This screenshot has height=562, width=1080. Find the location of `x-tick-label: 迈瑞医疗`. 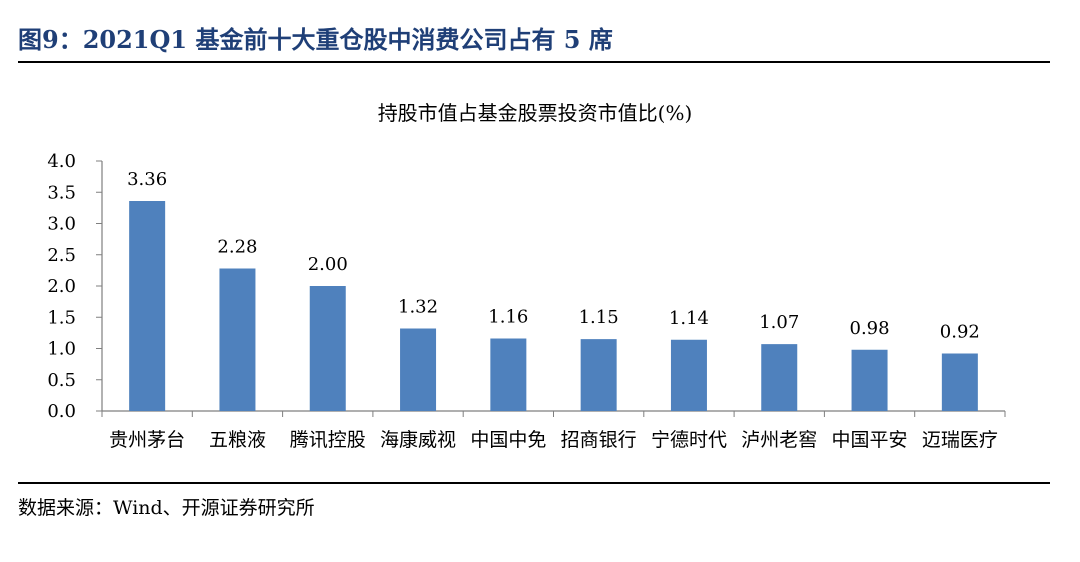

x-tick-label: 迈瑞医疗 is located at coordinates (960, 440).